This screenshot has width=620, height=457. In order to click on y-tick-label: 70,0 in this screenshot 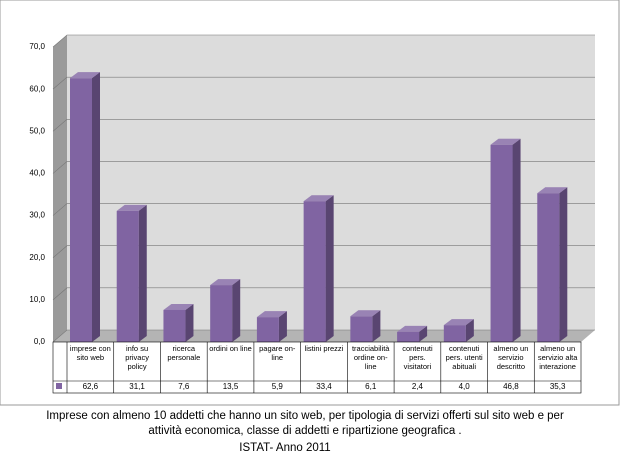, I will do `click(37, 46)`.